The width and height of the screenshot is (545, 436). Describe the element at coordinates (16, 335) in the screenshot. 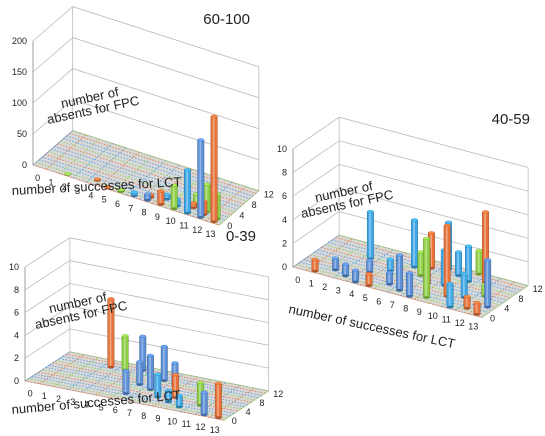

I see `z-tick-label: 4` at that location.